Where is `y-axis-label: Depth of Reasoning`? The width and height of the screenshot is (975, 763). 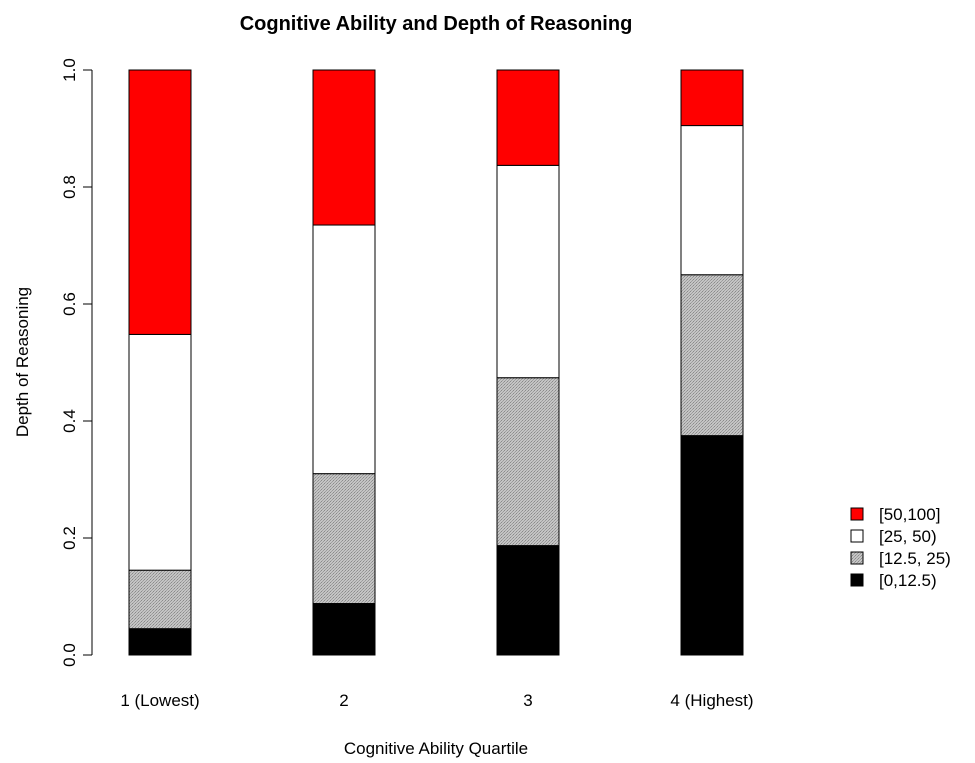
y-axis-label: Depth of Reasoning is located at coordinates (22, 362).